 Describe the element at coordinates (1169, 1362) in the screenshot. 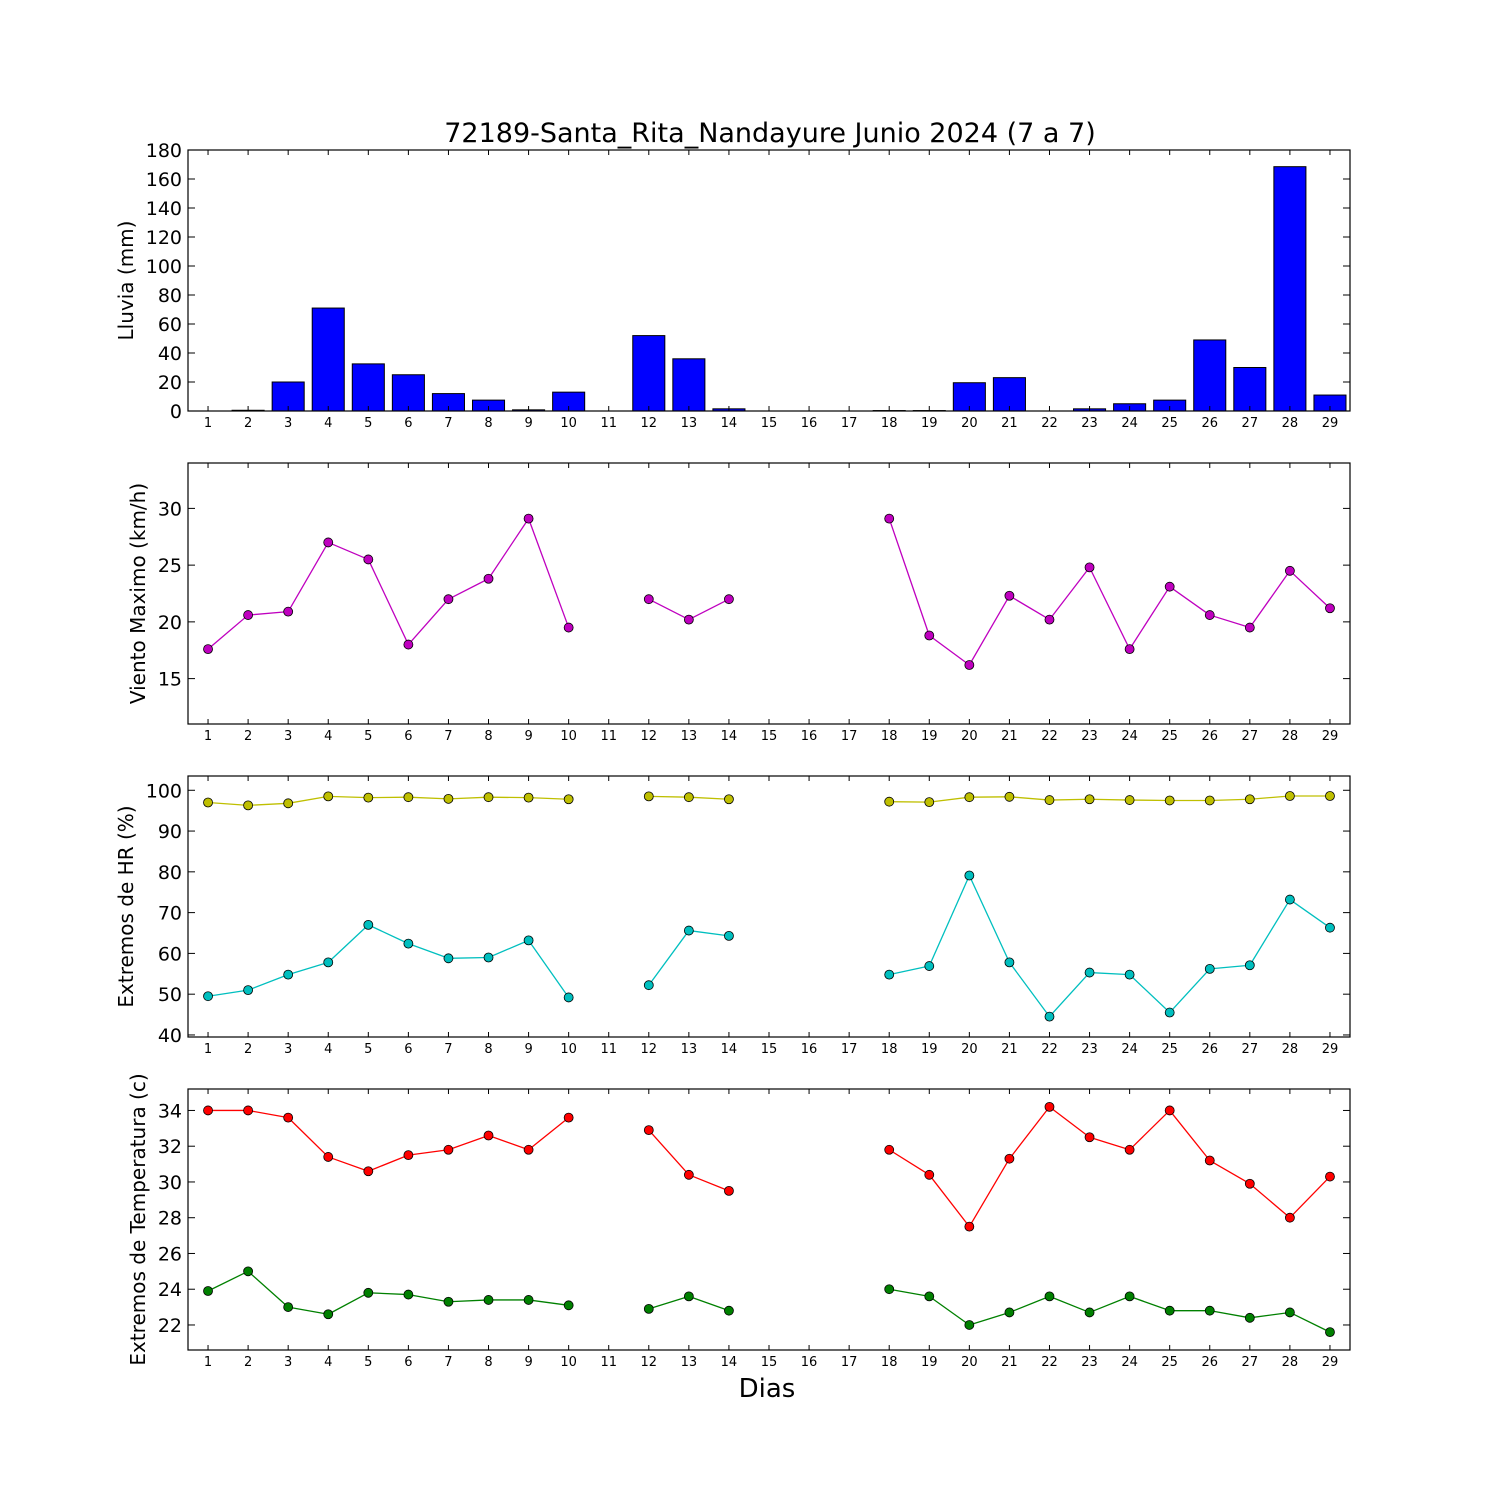

I see `x-tick-label: 25` at that location.